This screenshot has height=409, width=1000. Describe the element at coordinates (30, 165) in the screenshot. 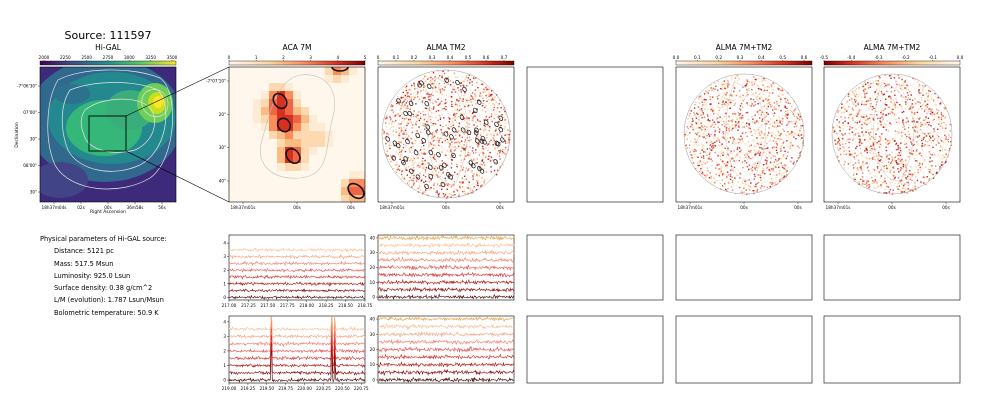

I see `higal-ytick-label: 08'00"` at that location.